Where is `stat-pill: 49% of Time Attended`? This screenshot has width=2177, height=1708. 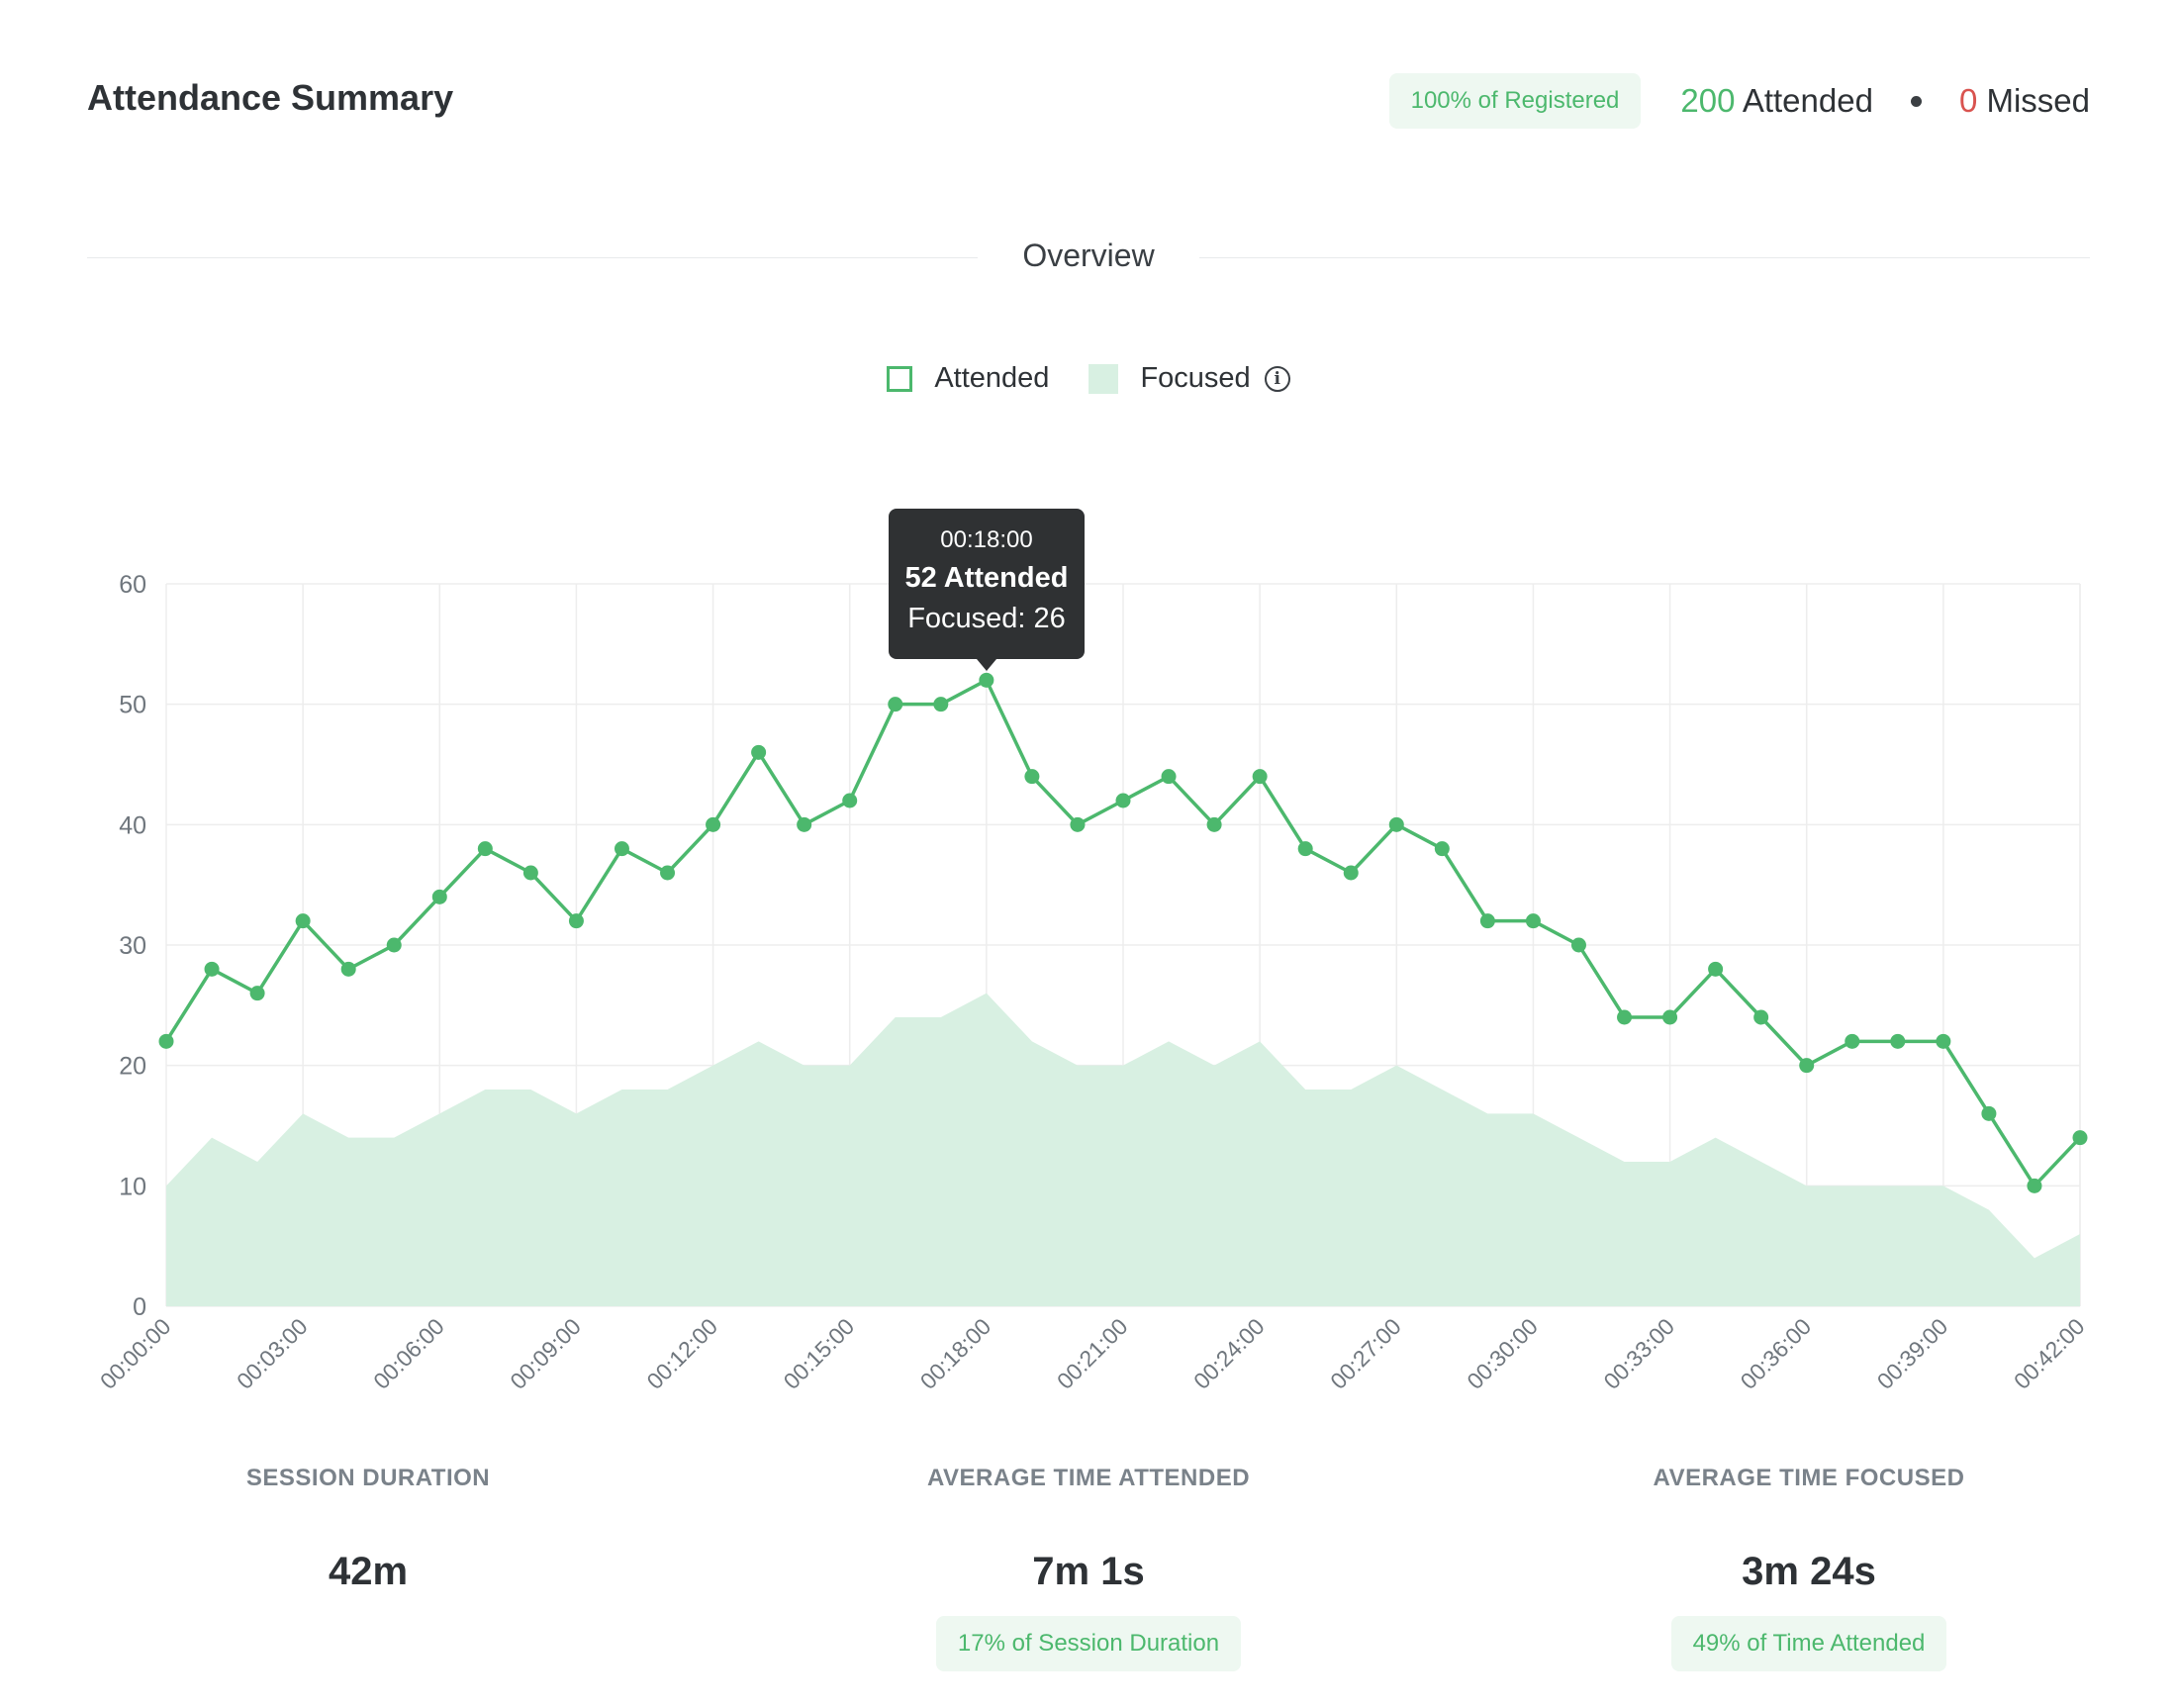 stat-pill: 49% of Time Attended is located at coordinates (1808, 1643).